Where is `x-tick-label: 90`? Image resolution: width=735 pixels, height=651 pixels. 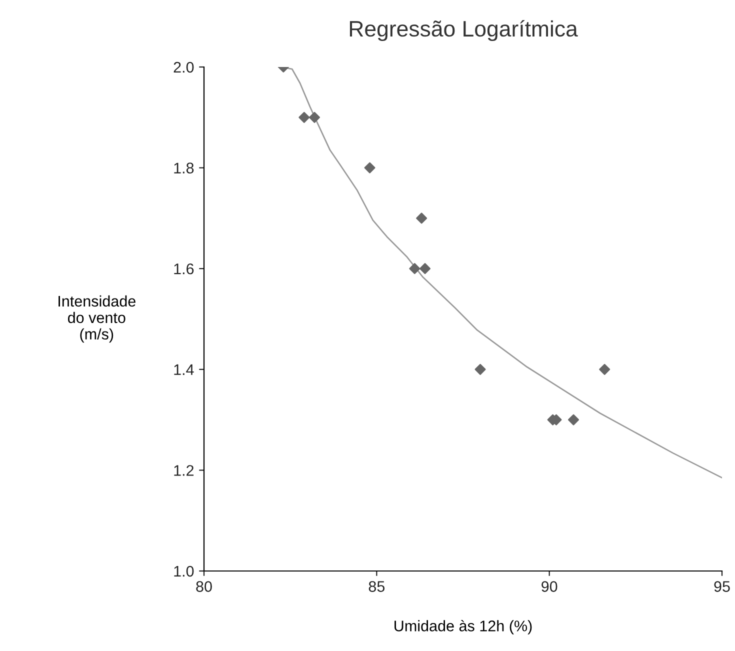
x-tick-label: 90 is located at coordinates (550, 586).